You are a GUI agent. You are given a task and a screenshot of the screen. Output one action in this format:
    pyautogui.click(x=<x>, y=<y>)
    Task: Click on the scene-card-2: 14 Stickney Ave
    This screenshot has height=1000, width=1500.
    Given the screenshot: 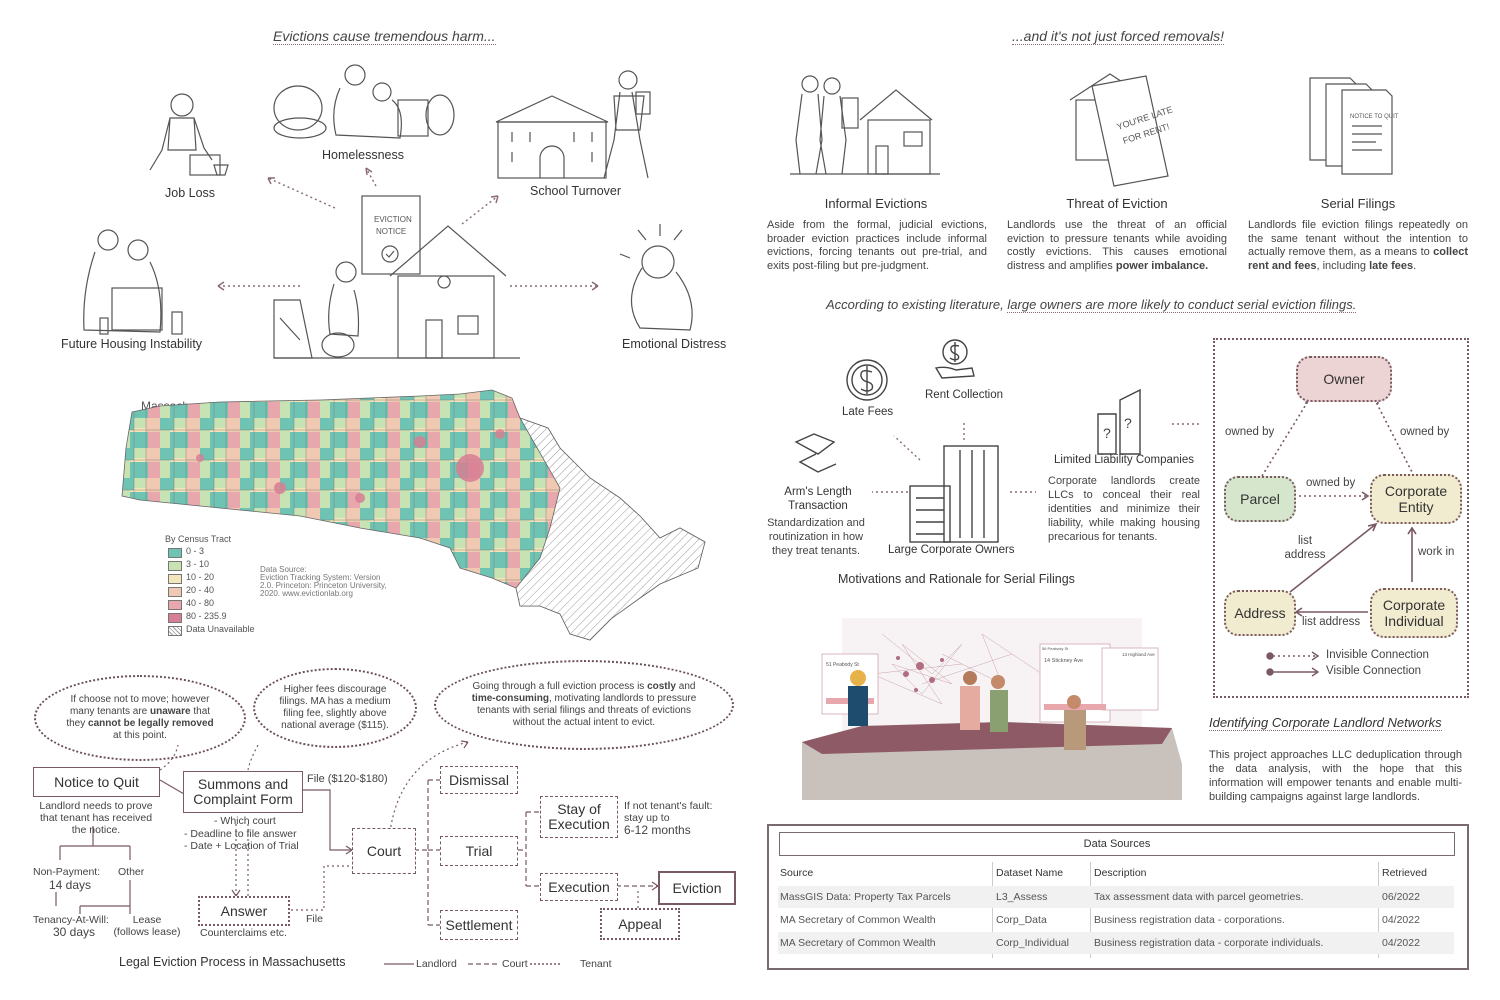 What is the action you would take?
    pyautogui.click(x=1063, y=661)
    